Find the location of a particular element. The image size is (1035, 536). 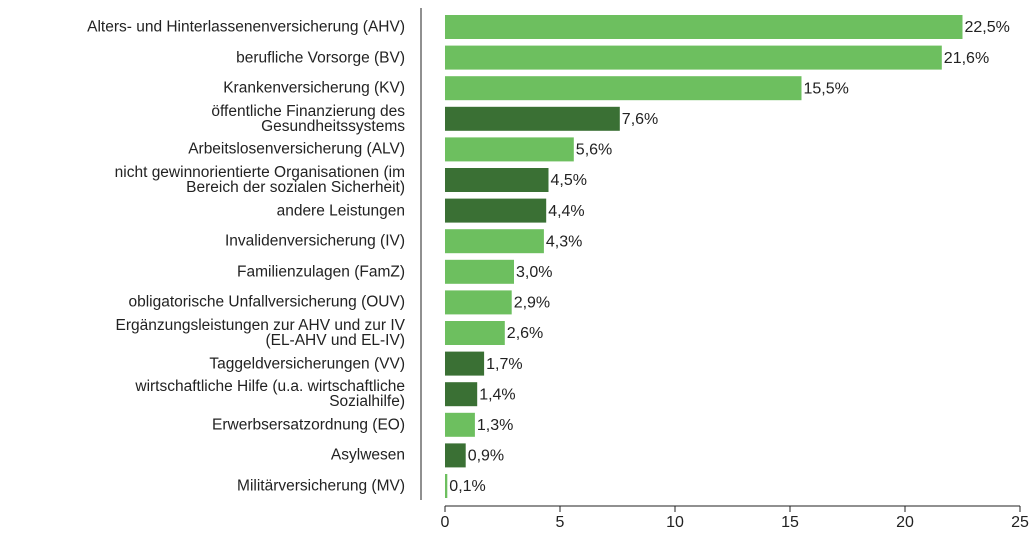

category-label: Militärversicherung (MV) is located at coordinates (321, 486).